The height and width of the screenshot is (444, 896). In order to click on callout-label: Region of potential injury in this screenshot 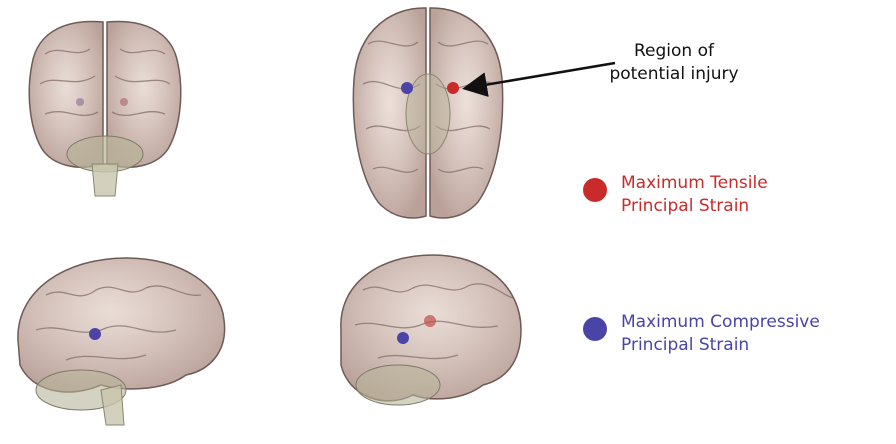, I will do `click(674, 63)`.